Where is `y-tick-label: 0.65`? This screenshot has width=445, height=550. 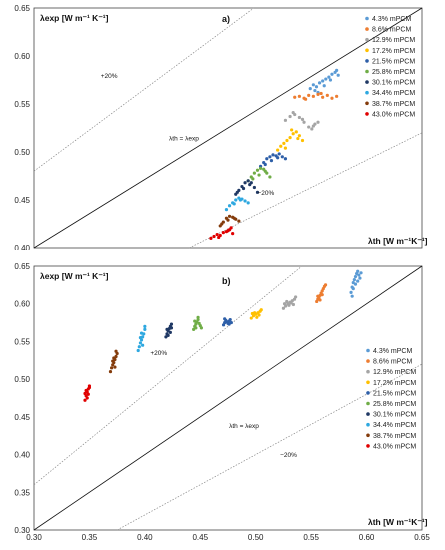 y-tick-label: 0.65 is located at coordinates (22, 266).